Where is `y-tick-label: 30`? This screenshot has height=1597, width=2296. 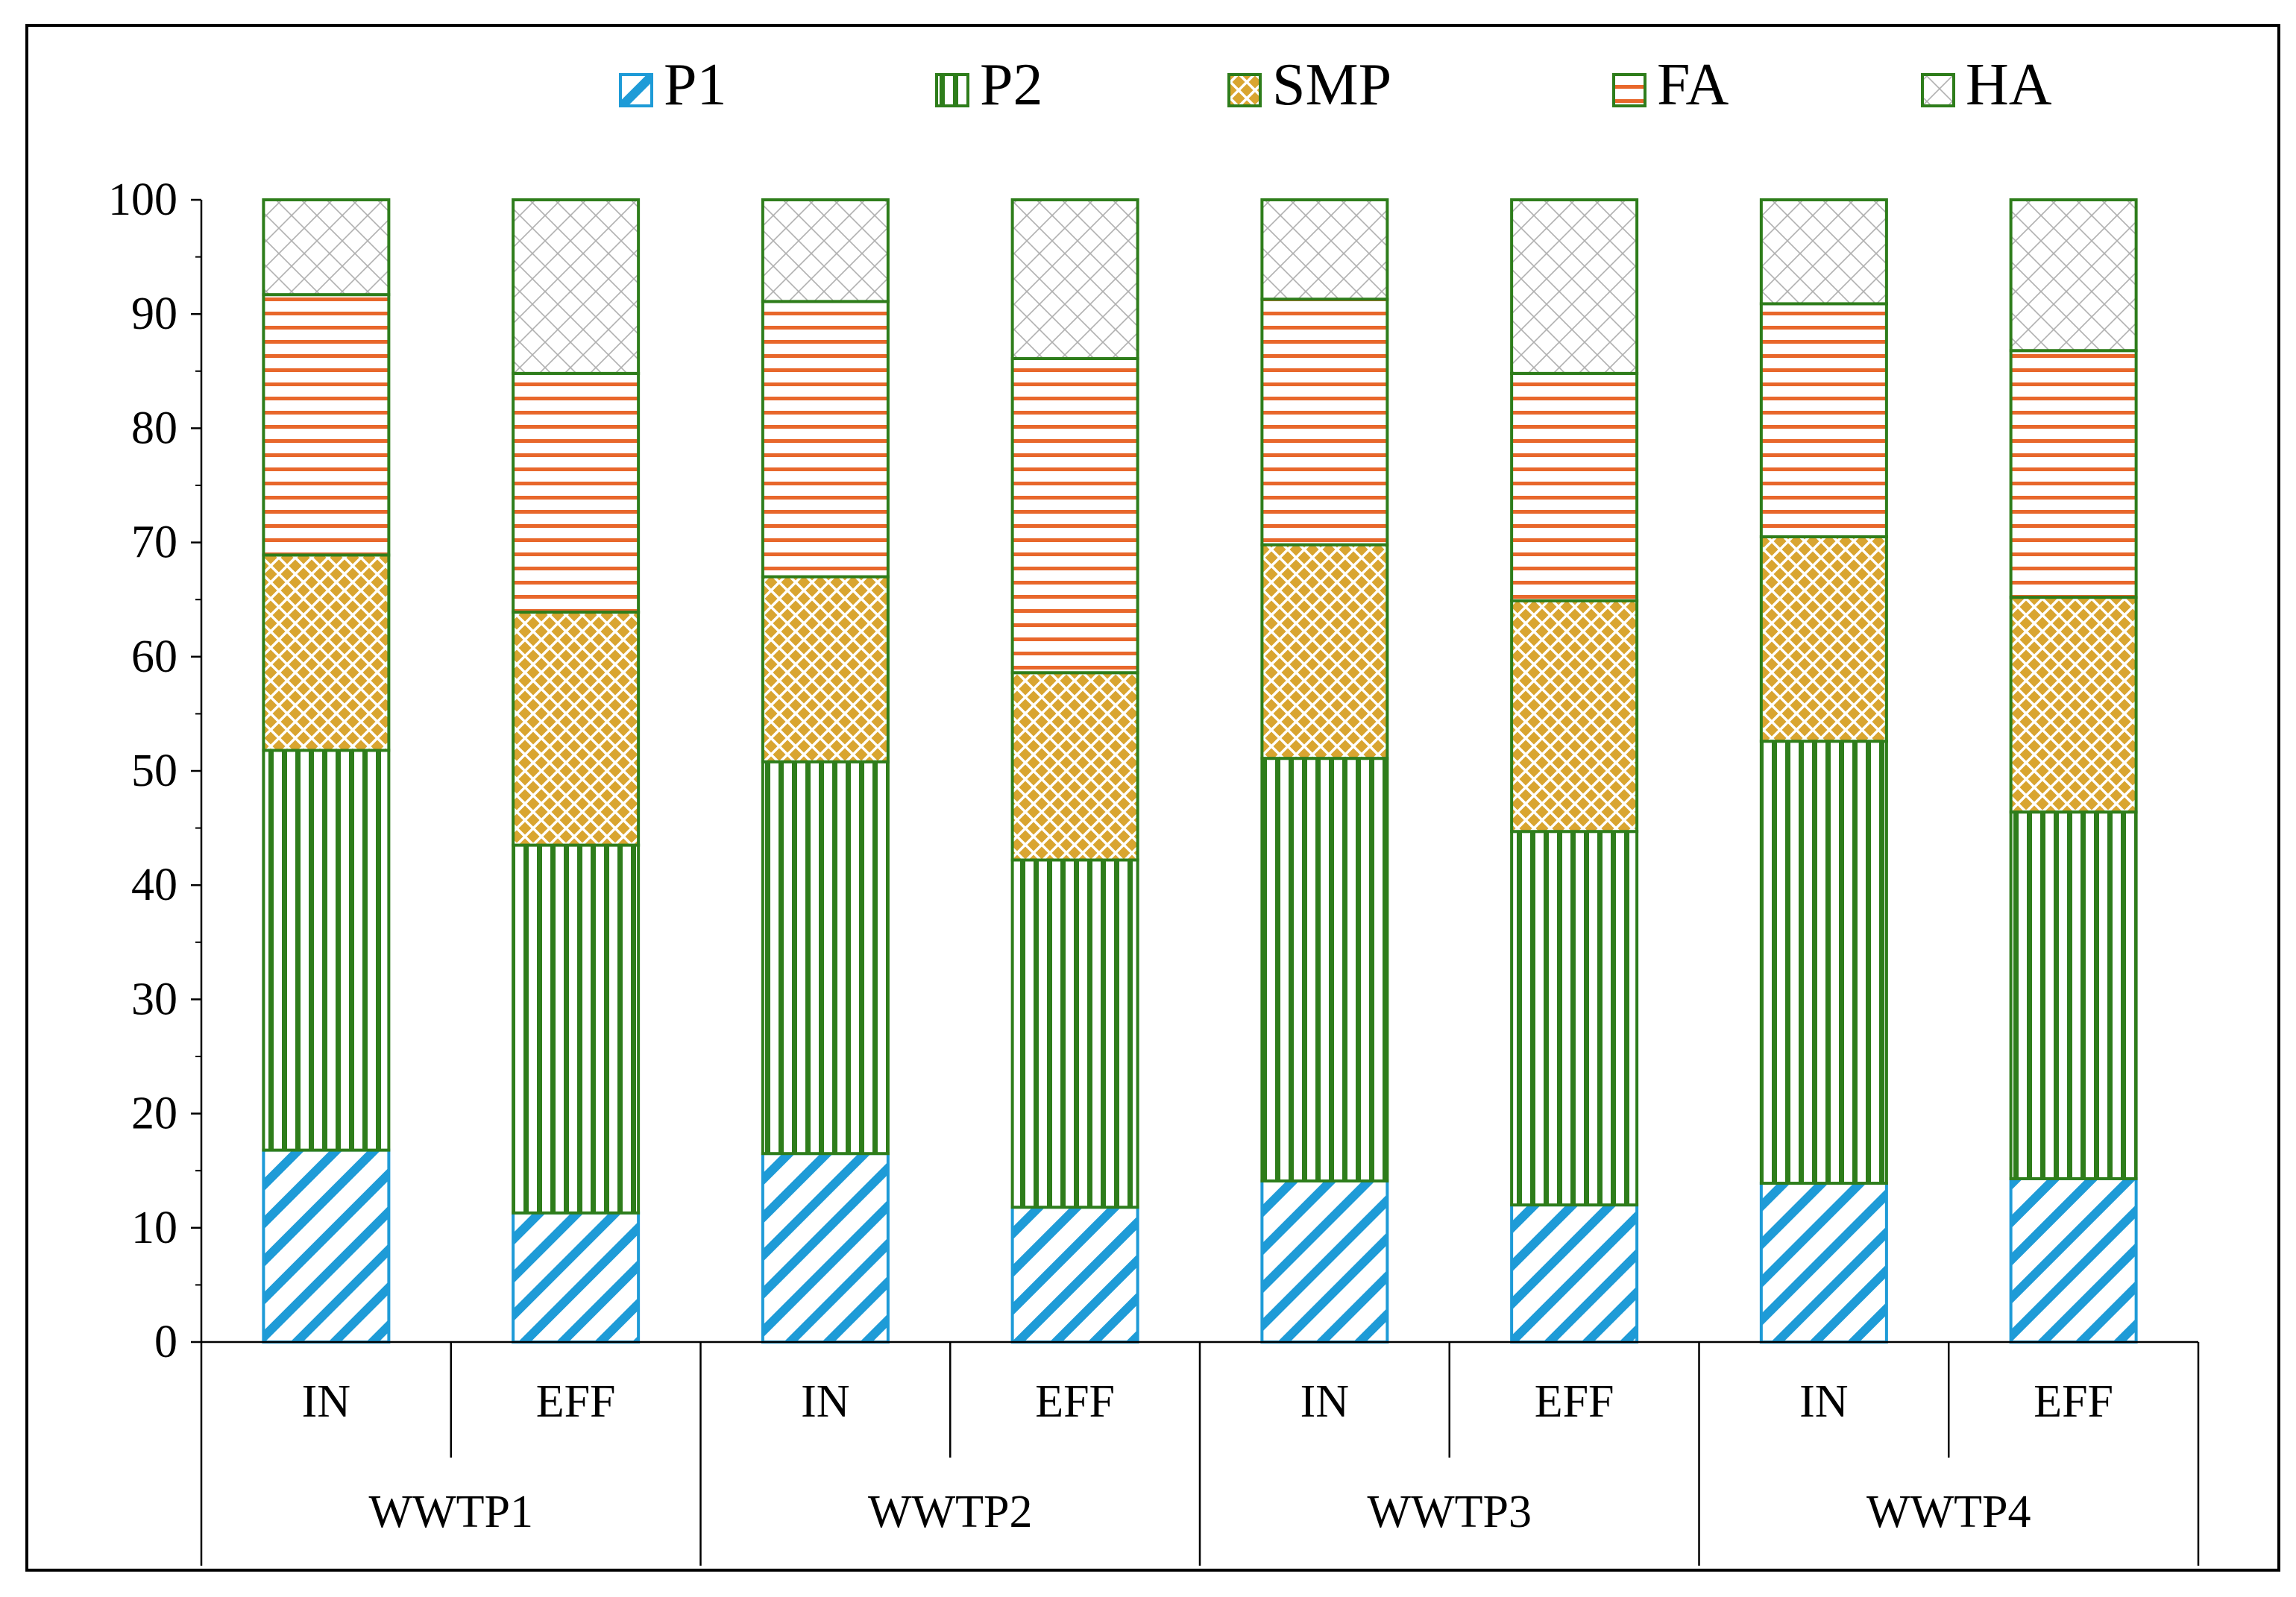 y-tick-label: 30 is located at coordinates (154, 999).